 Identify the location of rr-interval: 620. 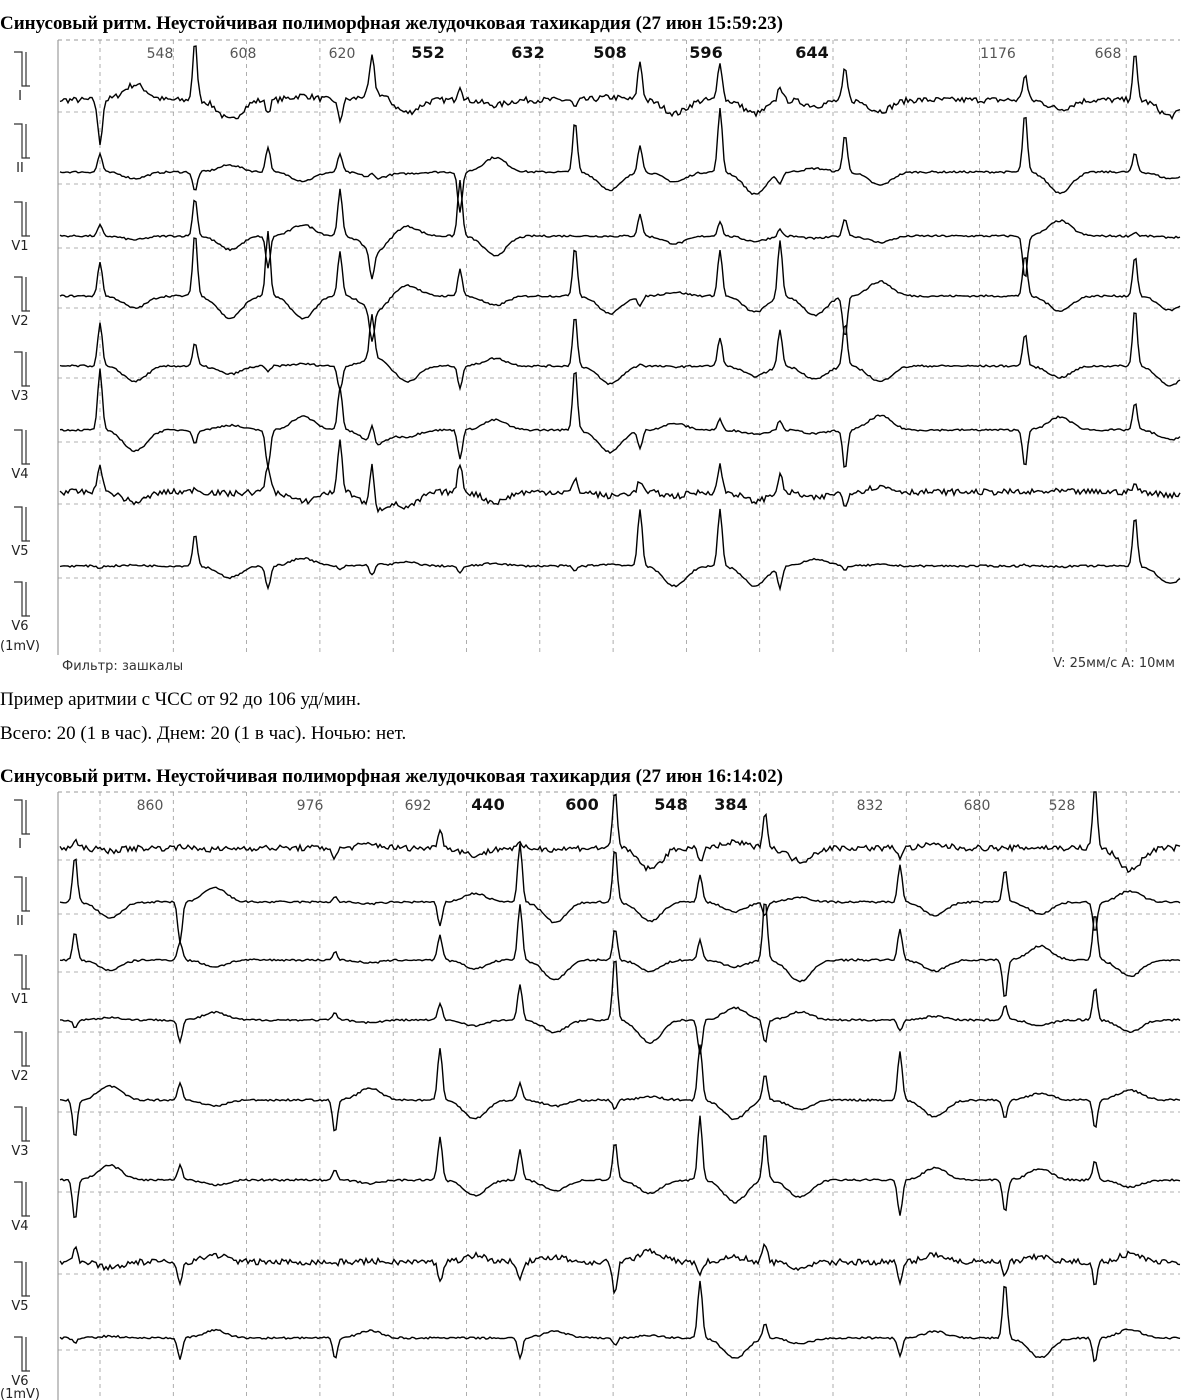
(342, 54).